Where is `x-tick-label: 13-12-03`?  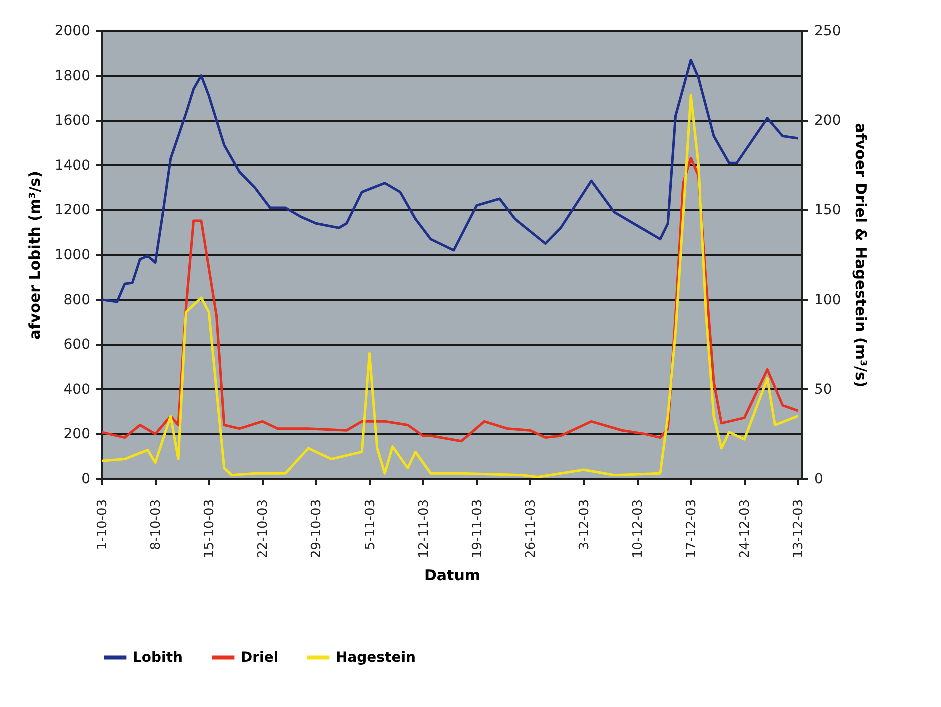
x-tick-label: 13-12-03 is located at coordinates (799, 529).